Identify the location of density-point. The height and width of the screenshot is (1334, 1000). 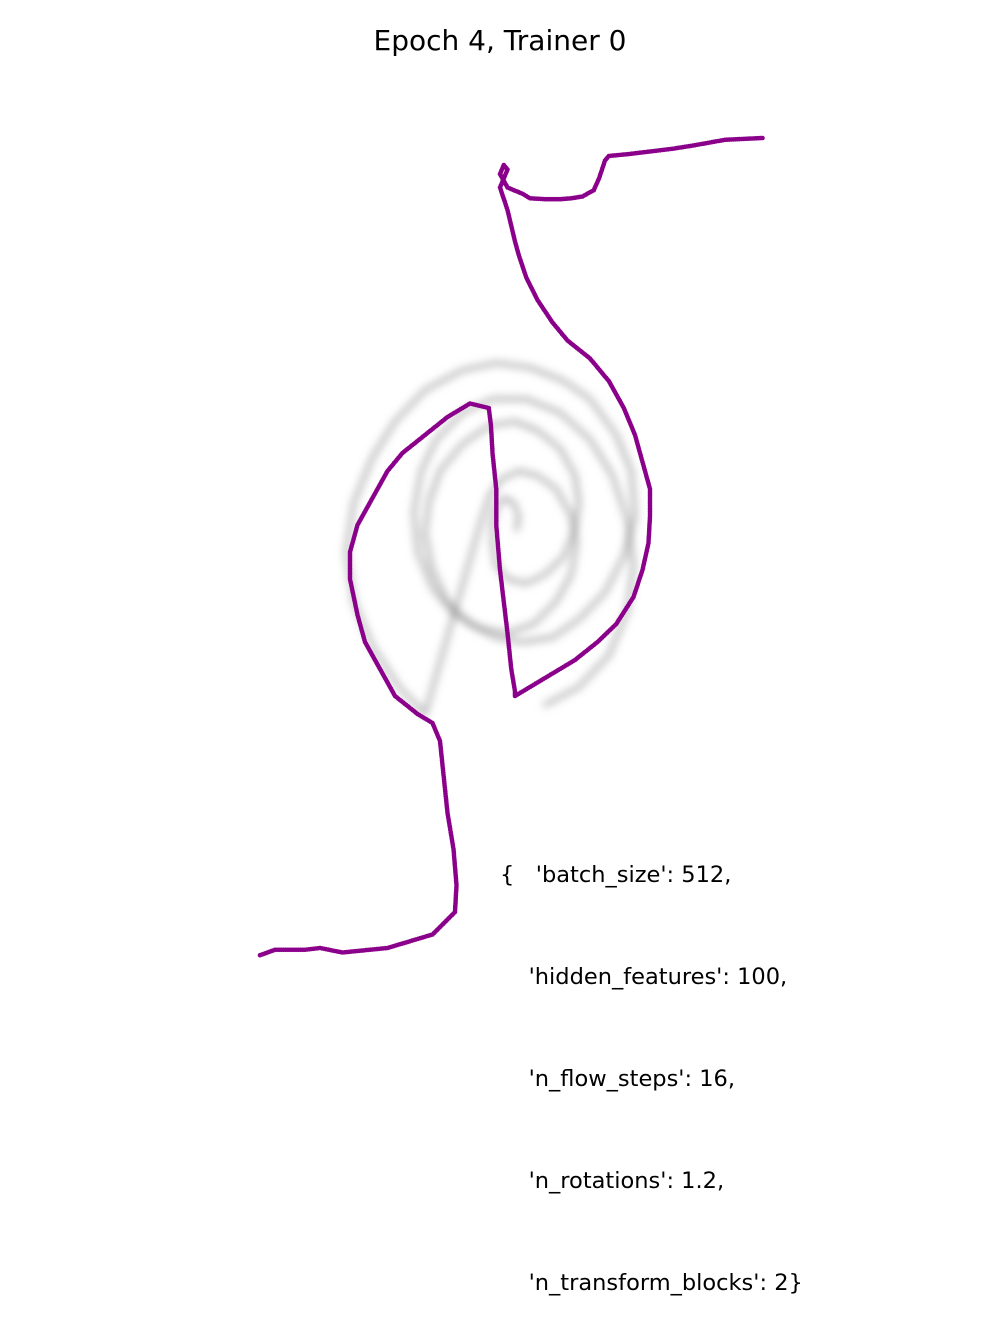
(545, 705).